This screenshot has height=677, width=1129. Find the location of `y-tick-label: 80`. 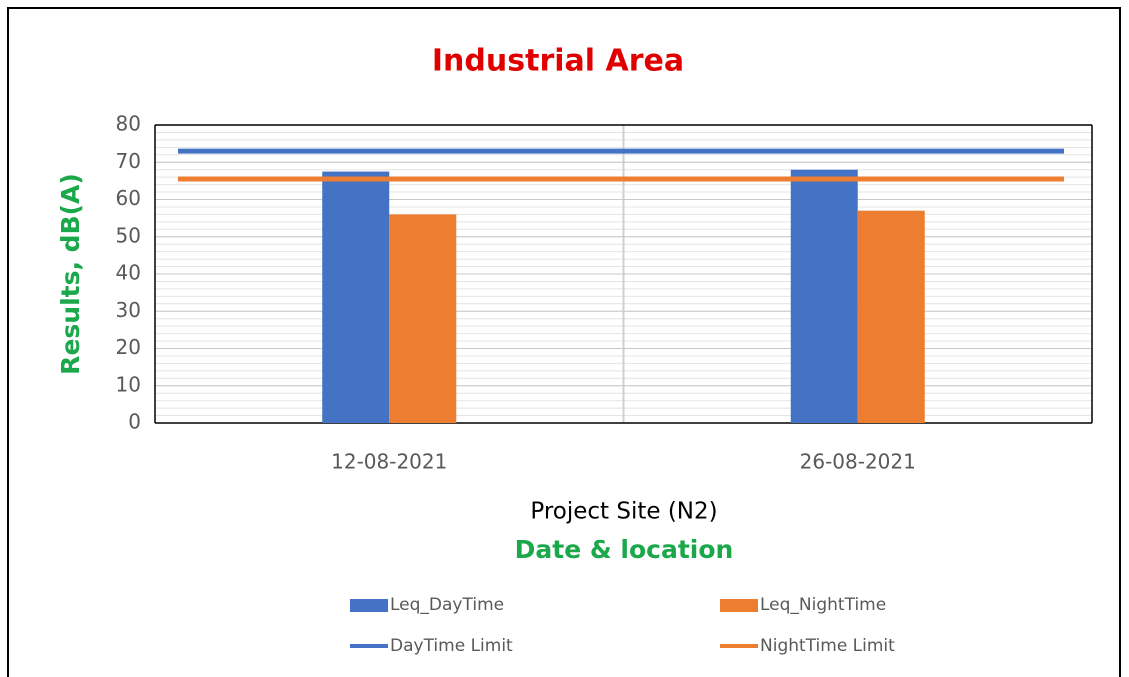

y-tick-label: 80 is located at coordinates (128, 124).